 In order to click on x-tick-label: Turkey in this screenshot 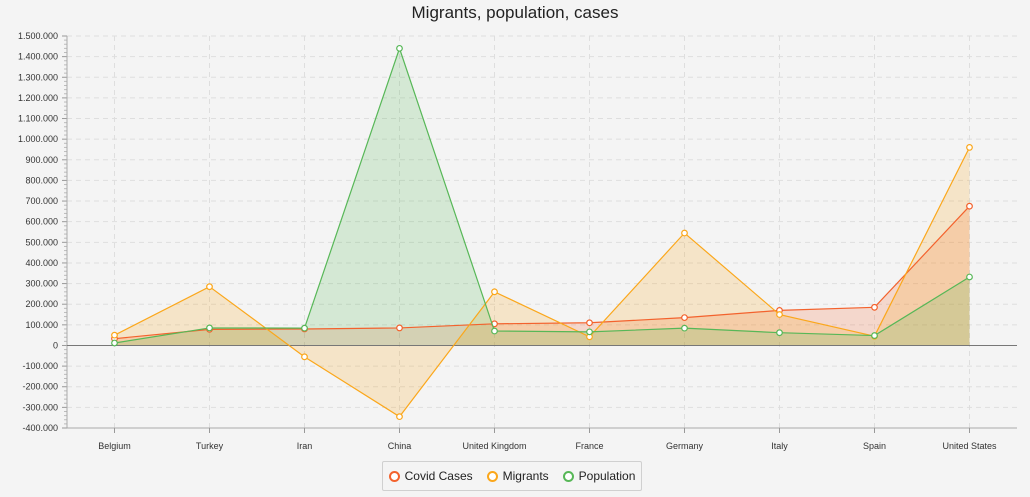, I will do `click(210, 446)`.